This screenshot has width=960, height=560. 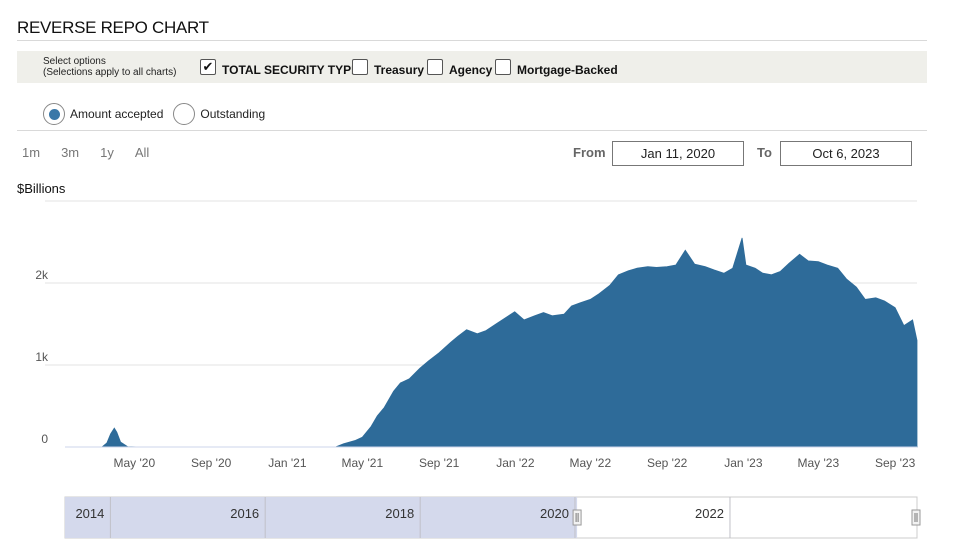 What do you see at coordinates (515, 463) in the screenshot?
I see `x-tick-label: Jan '22` at bounding box center [515, 463].